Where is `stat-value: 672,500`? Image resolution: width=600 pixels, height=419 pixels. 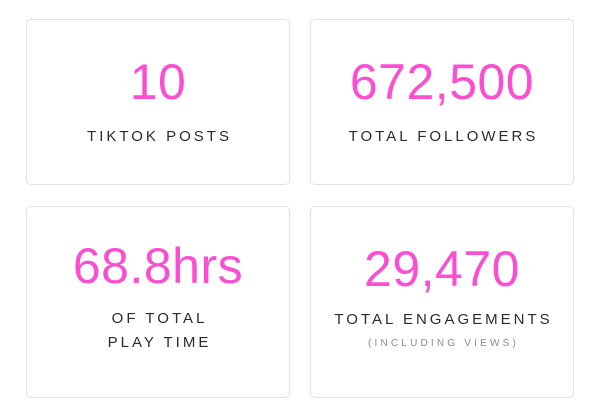 stat-value: 672,500 is located at coordinates (442, 82).